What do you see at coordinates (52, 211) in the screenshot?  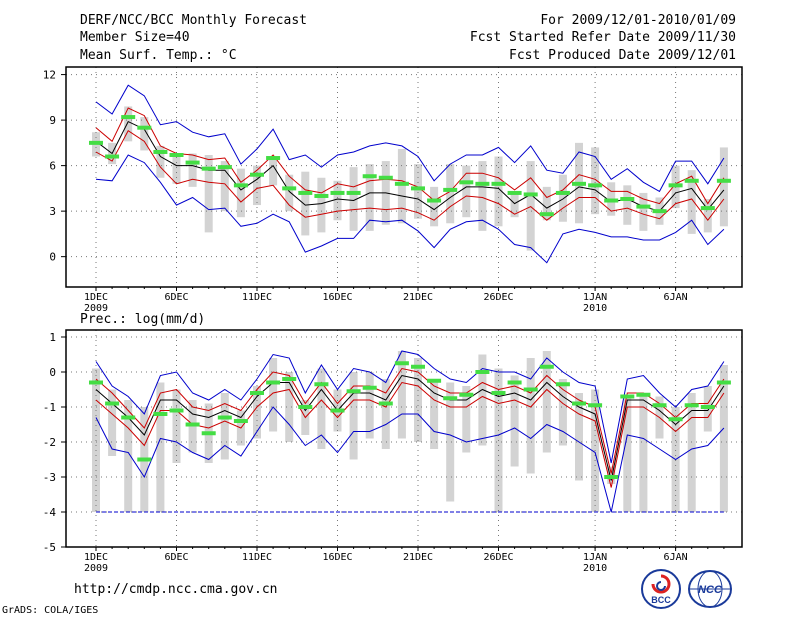 I see `temperature-y-tick-label: 3` at bounding box center [52, 211].